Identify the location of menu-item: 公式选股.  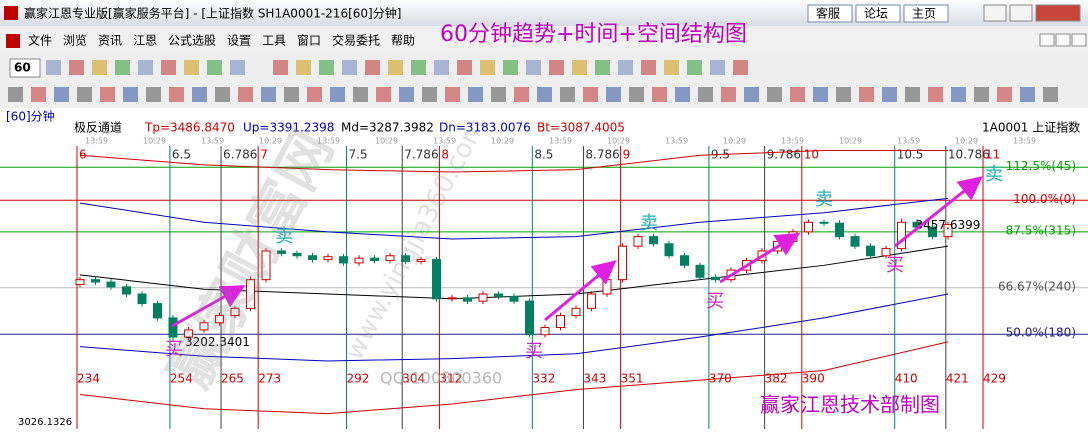
(192, 41).